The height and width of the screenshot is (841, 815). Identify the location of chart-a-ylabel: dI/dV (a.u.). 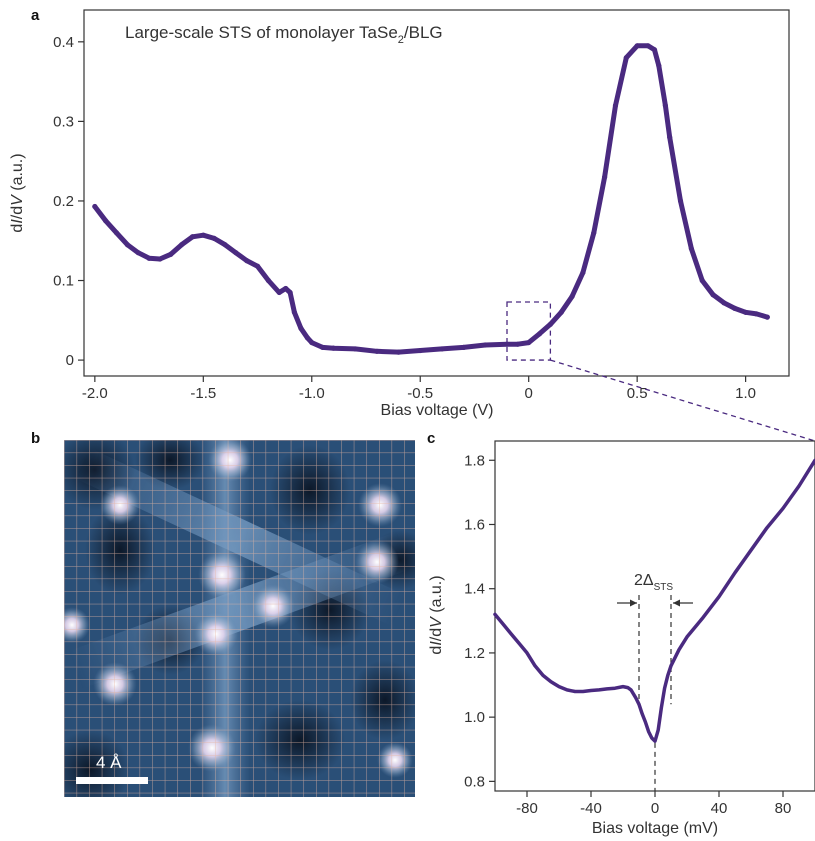
(17, 192).